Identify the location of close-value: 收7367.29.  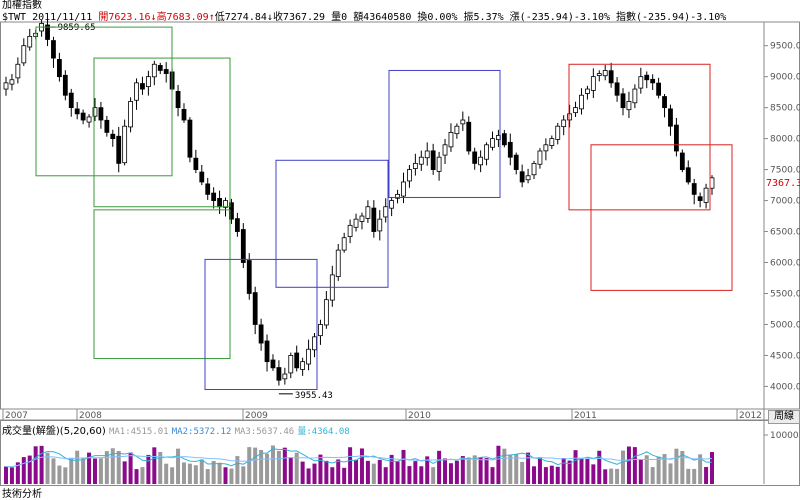
(299, 17).